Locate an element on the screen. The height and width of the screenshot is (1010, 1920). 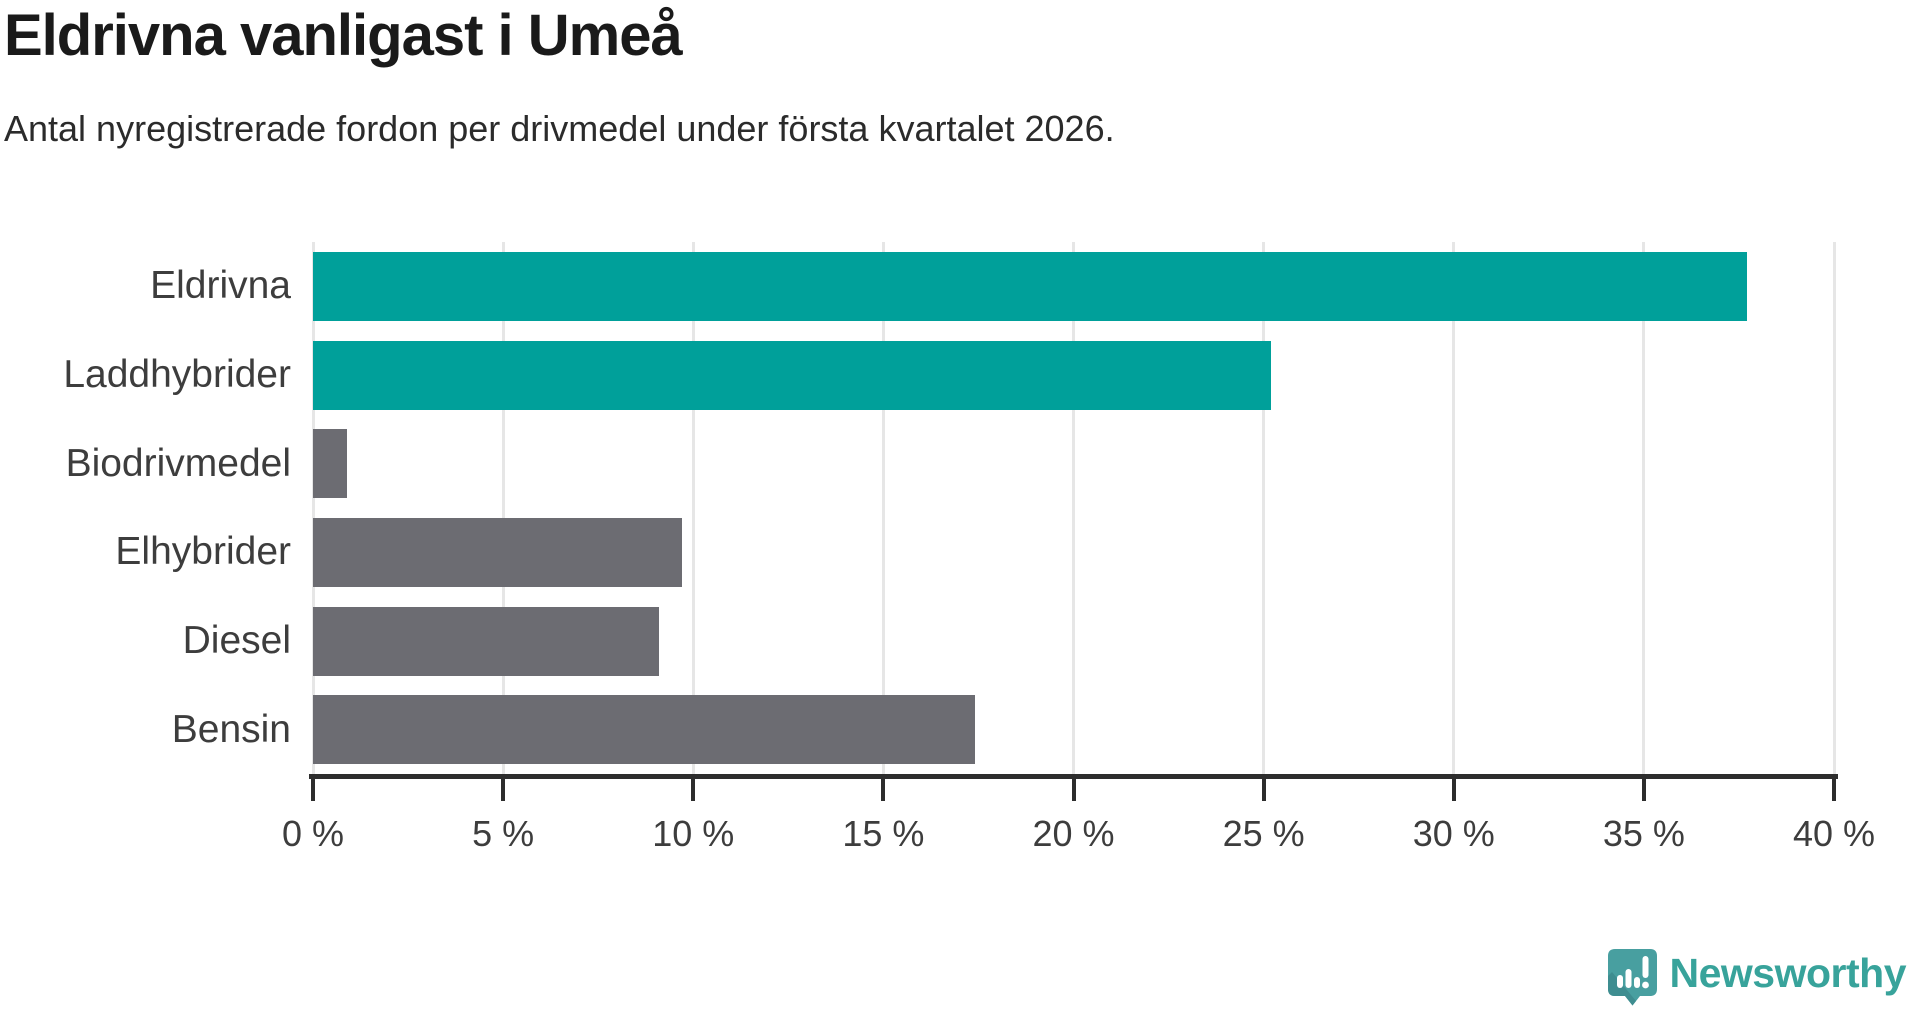
bar-elhybrider is located at coordinates (497, 552).